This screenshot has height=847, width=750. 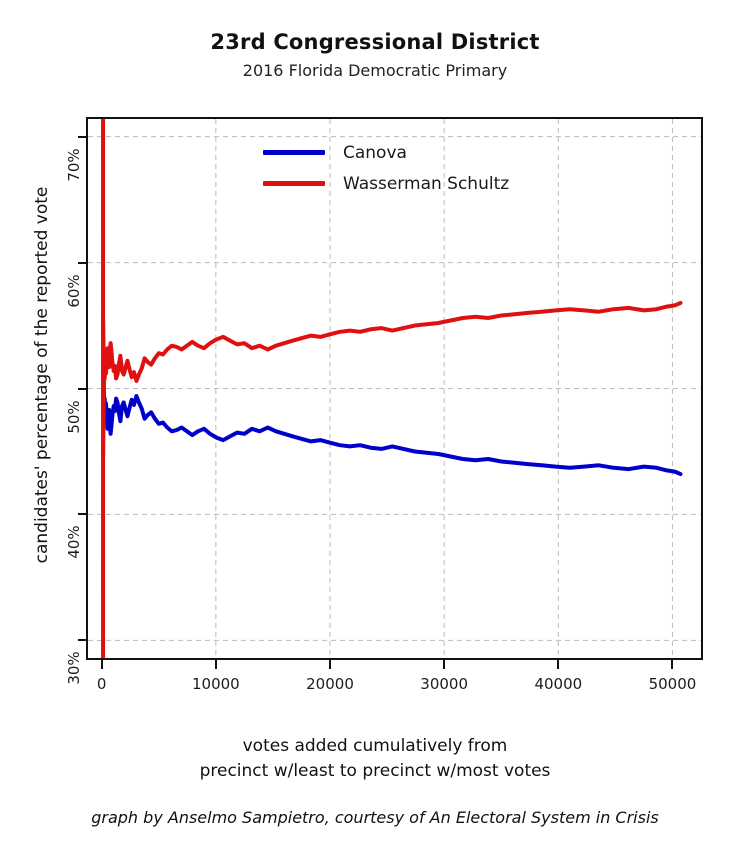 I want to click on legend: Canova Wasserman Schultz, so click(x=386, y=168).